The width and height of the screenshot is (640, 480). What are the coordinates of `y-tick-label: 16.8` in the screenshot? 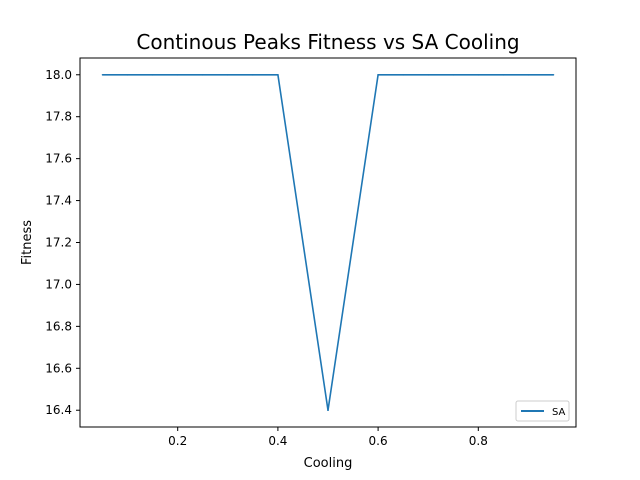 It's located at (58, 326).